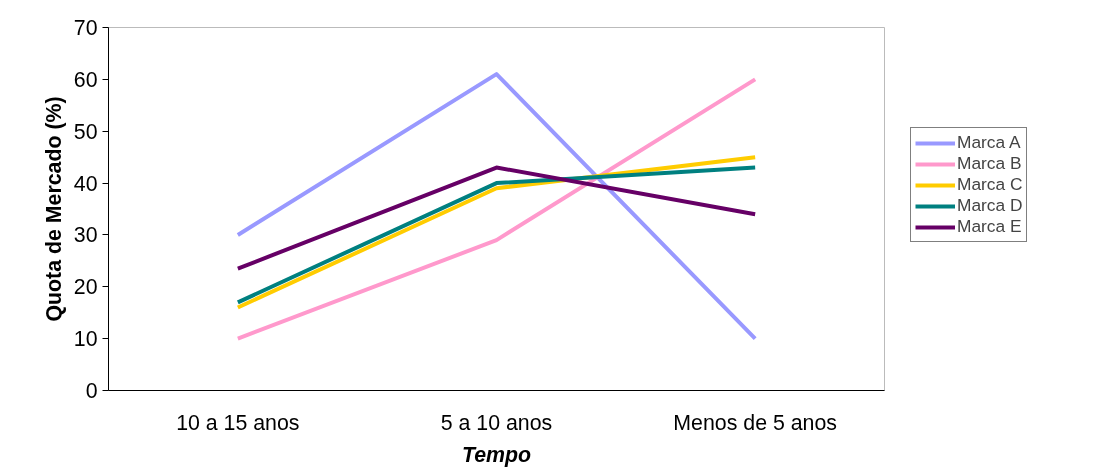 This screenshot has height=475, width=1099. I want to click on y-tick-label: 0, so click(91, 391).